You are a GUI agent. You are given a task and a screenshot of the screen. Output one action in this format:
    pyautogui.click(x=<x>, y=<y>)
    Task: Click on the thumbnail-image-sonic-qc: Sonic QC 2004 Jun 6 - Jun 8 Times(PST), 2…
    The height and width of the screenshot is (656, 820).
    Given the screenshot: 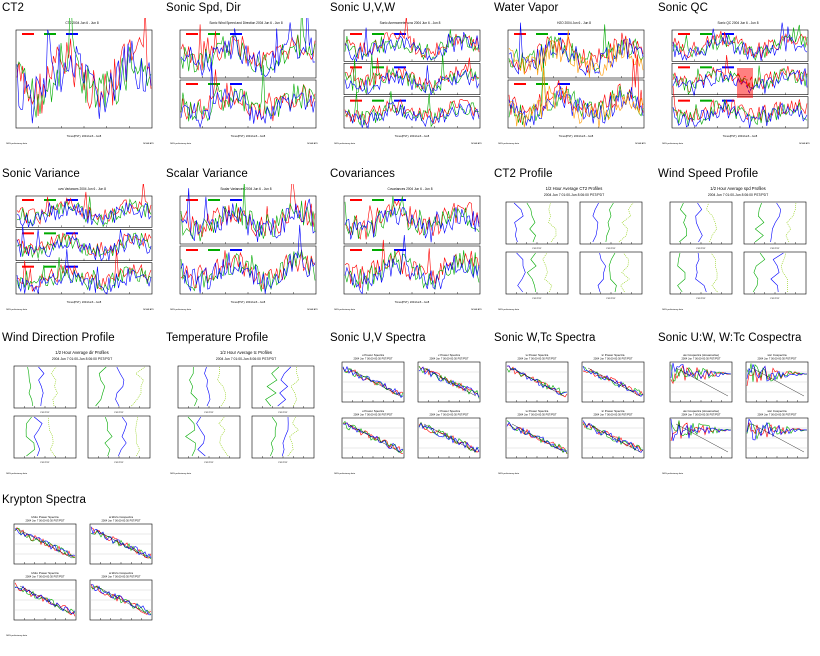 What is the action you would take?
    pyautogui.click(x=736, y=83)
    